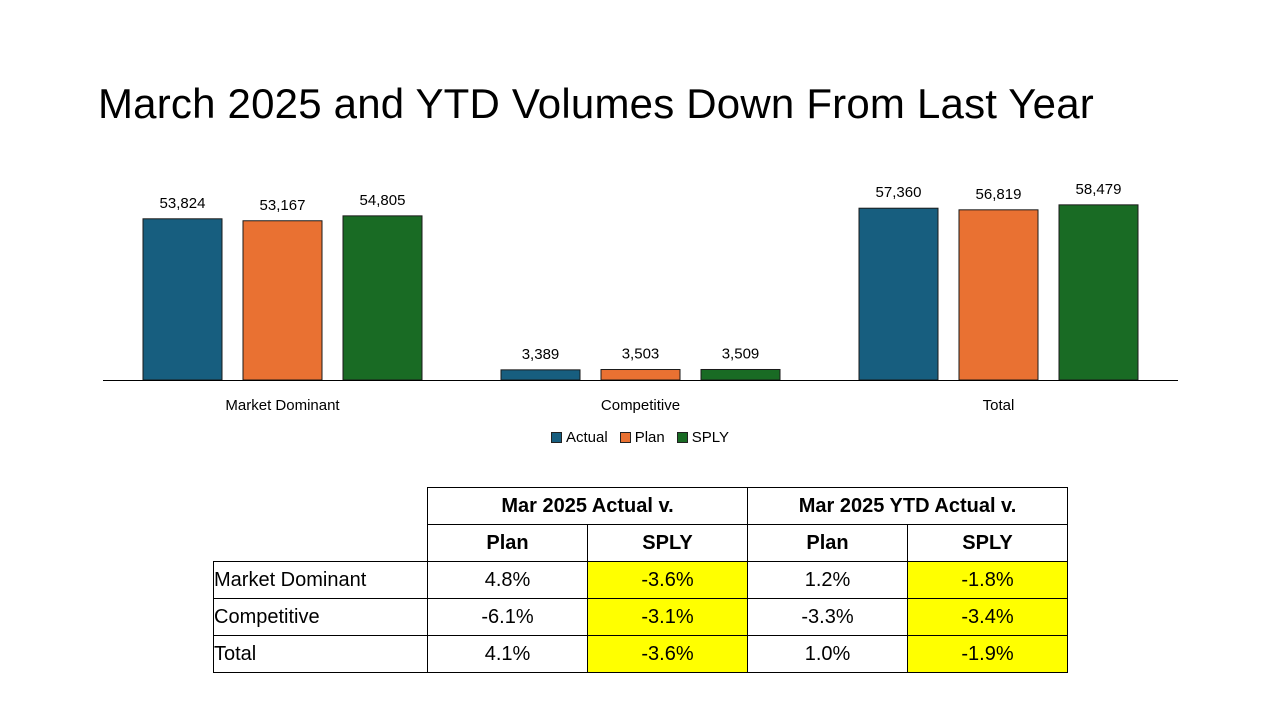 The image size is (1280, 720). Describe the element at coordinates (907, 506) in the screenshot. I see `table-group-header-ytd: Mar 2025 YTD Actual v.` at that location.